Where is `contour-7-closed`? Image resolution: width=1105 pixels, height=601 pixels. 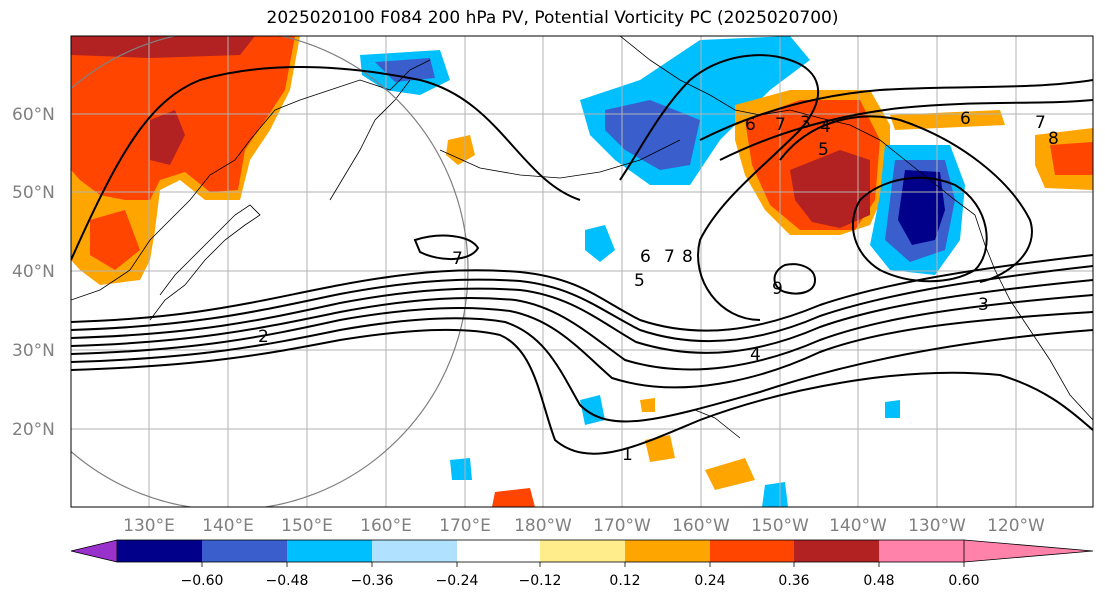
contour-7-closed is located at coordinates (446, 247).